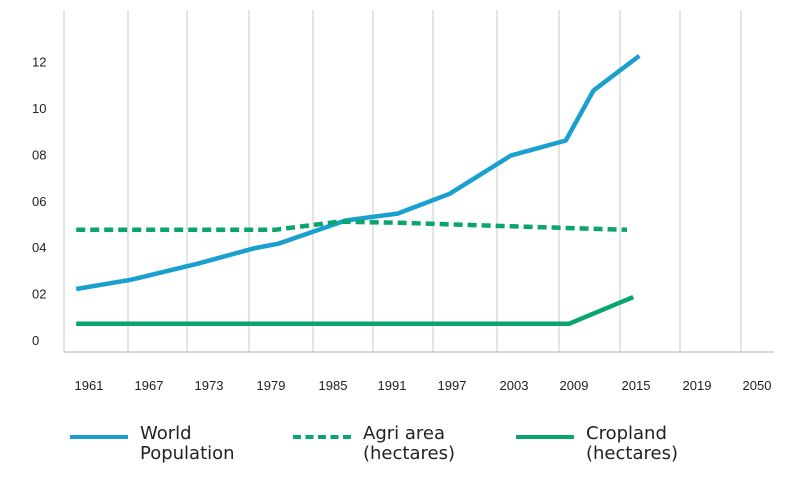 This screenshot has height=480, width=800. Describe the element at coordinates (39, 154) in the screenshot. I see `y-tick-label: 08` at that location.